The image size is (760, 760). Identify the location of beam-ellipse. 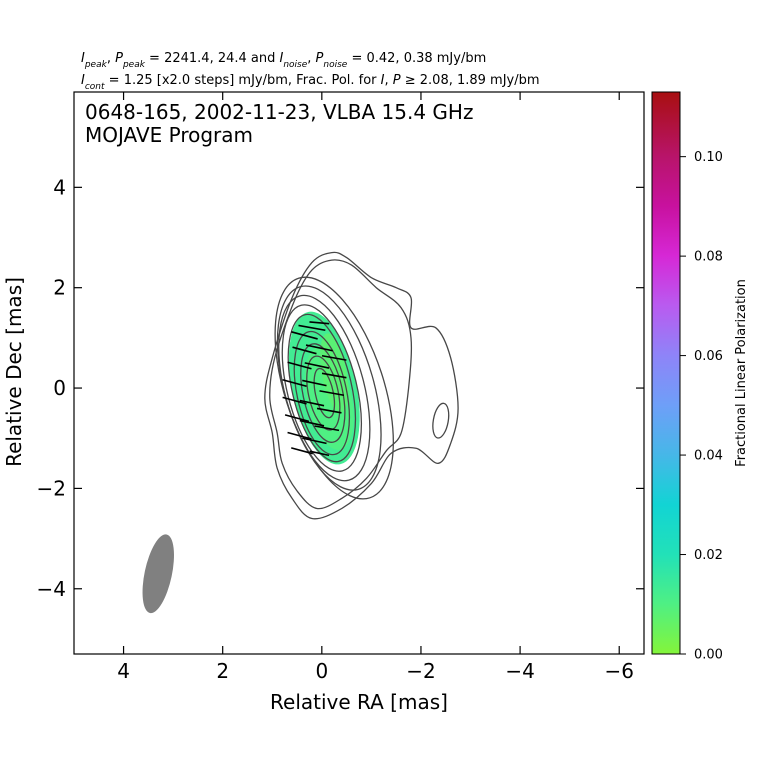
(158, 574).